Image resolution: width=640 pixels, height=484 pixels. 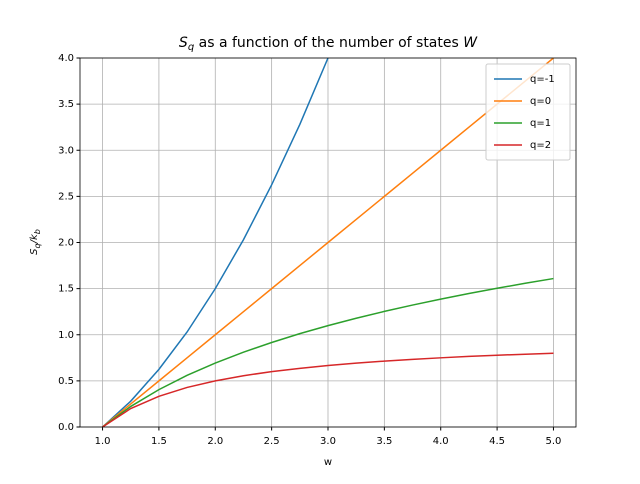 What do you see at coordinates (497, 441) in the screenshot?
I see `x-tick-label: 4.5` at bounding box center [497, 441].